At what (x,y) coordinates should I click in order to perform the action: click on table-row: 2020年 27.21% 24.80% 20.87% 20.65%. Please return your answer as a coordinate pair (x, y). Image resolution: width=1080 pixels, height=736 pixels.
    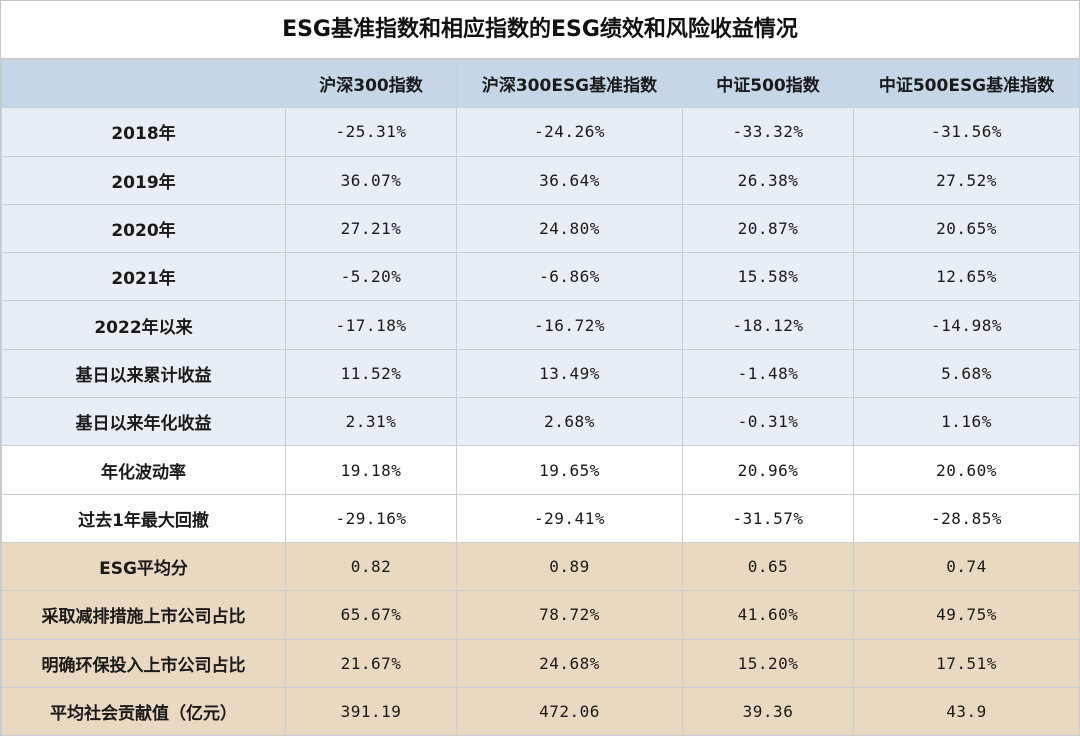
    Looking at the image, I should click on (540, 228).